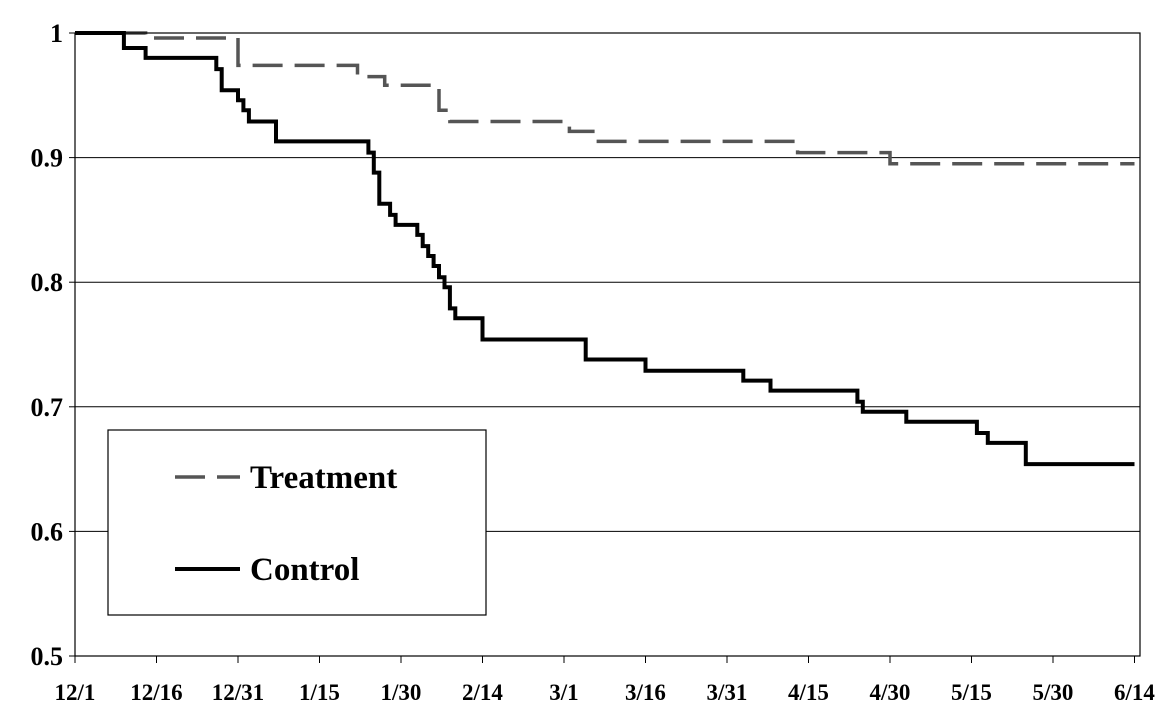  What do you see at coordinates (727, 692) in the screenshot?
I see `x-tick-label: 3/31` at bounding box center [727, 692].